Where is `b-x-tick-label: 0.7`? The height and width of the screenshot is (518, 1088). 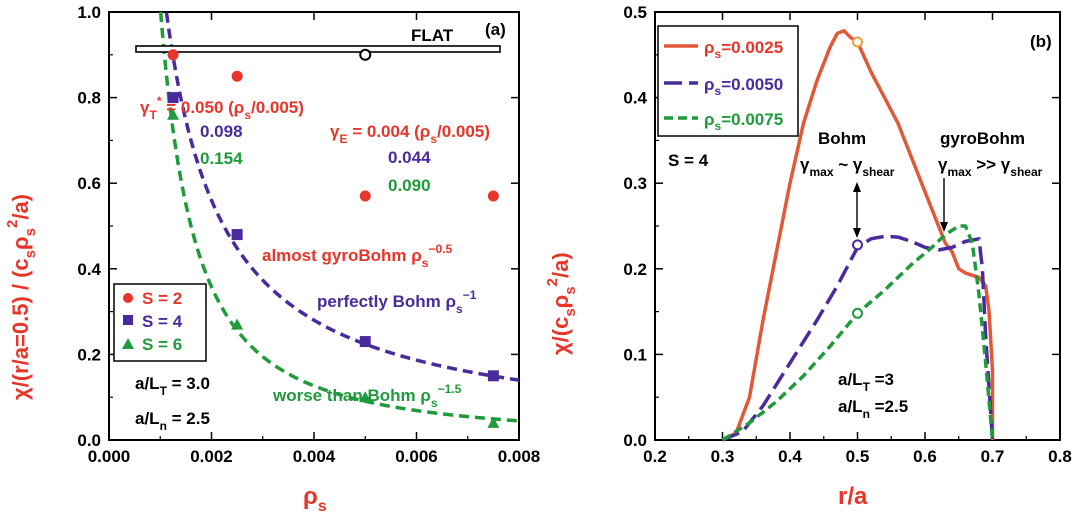 b-x-tick-label: 0.7 is located at coordinates (993, 456).